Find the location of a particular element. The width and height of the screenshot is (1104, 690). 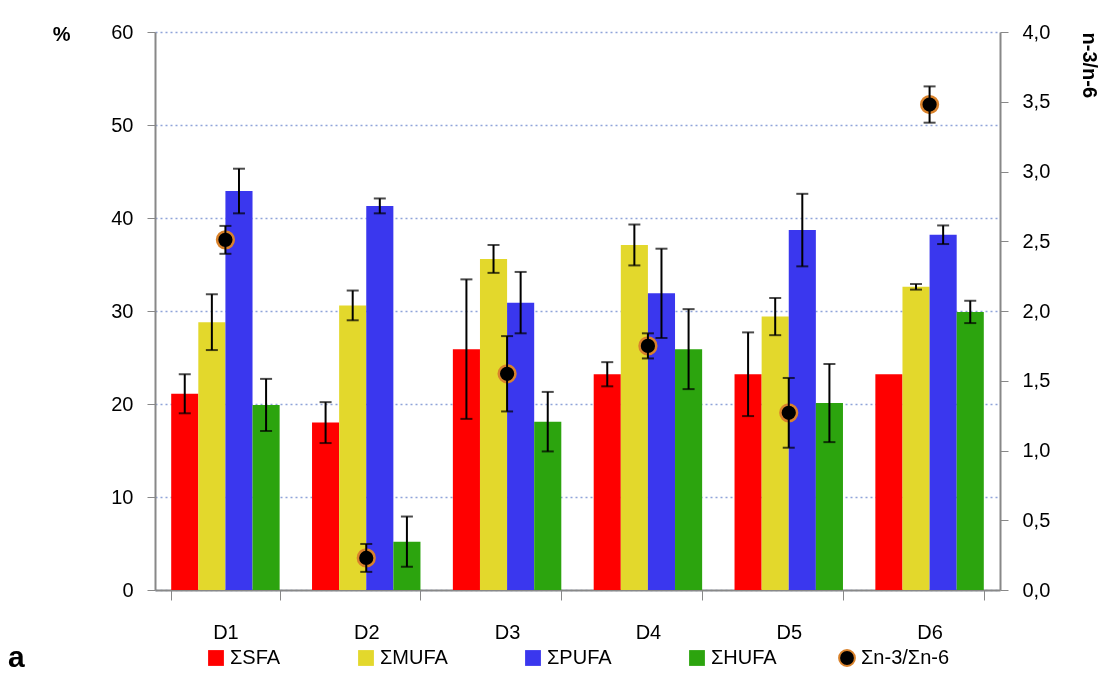

y-tick-label: 40 is located at coordinates (122, 217).